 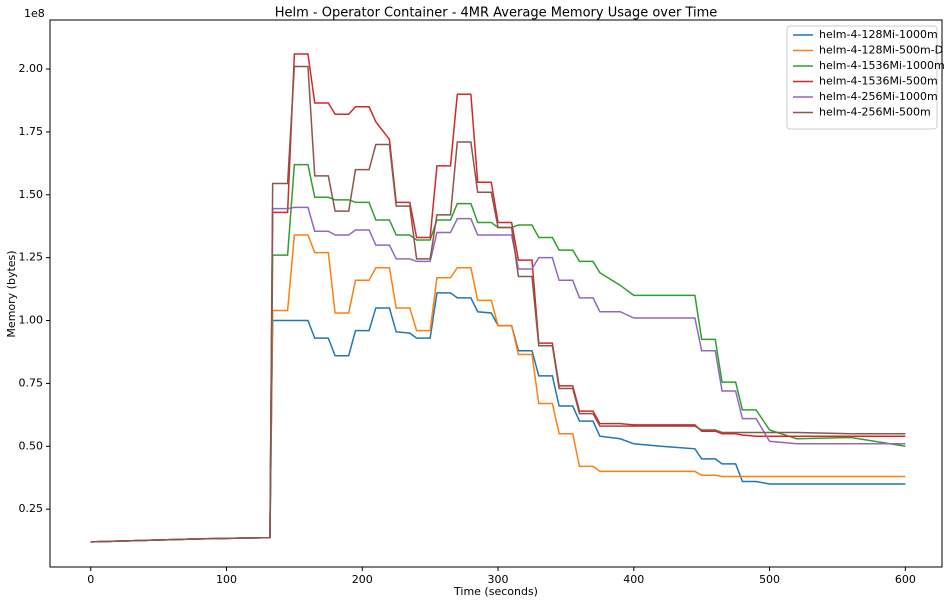 I want to click on y-tick-label: 1.50, so click(x=31, y=194).